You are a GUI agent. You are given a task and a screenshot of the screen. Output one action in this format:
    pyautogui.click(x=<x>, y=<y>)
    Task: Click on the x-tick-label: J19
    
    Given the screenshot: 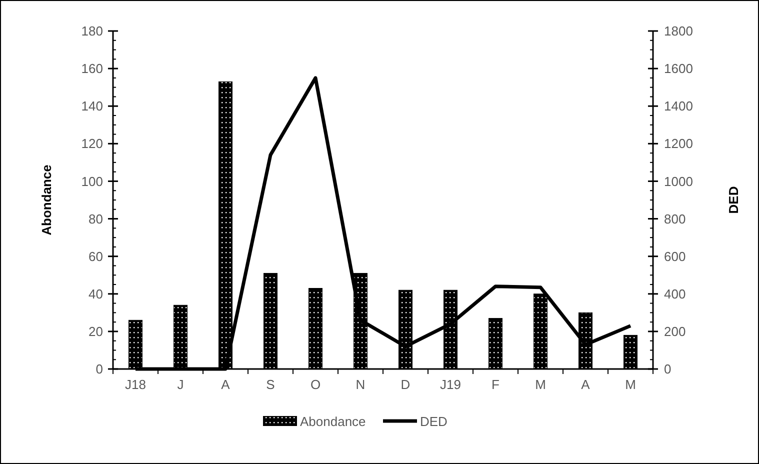 What is the action you would take?
    pyautogui.click(x=450, y=384)
    